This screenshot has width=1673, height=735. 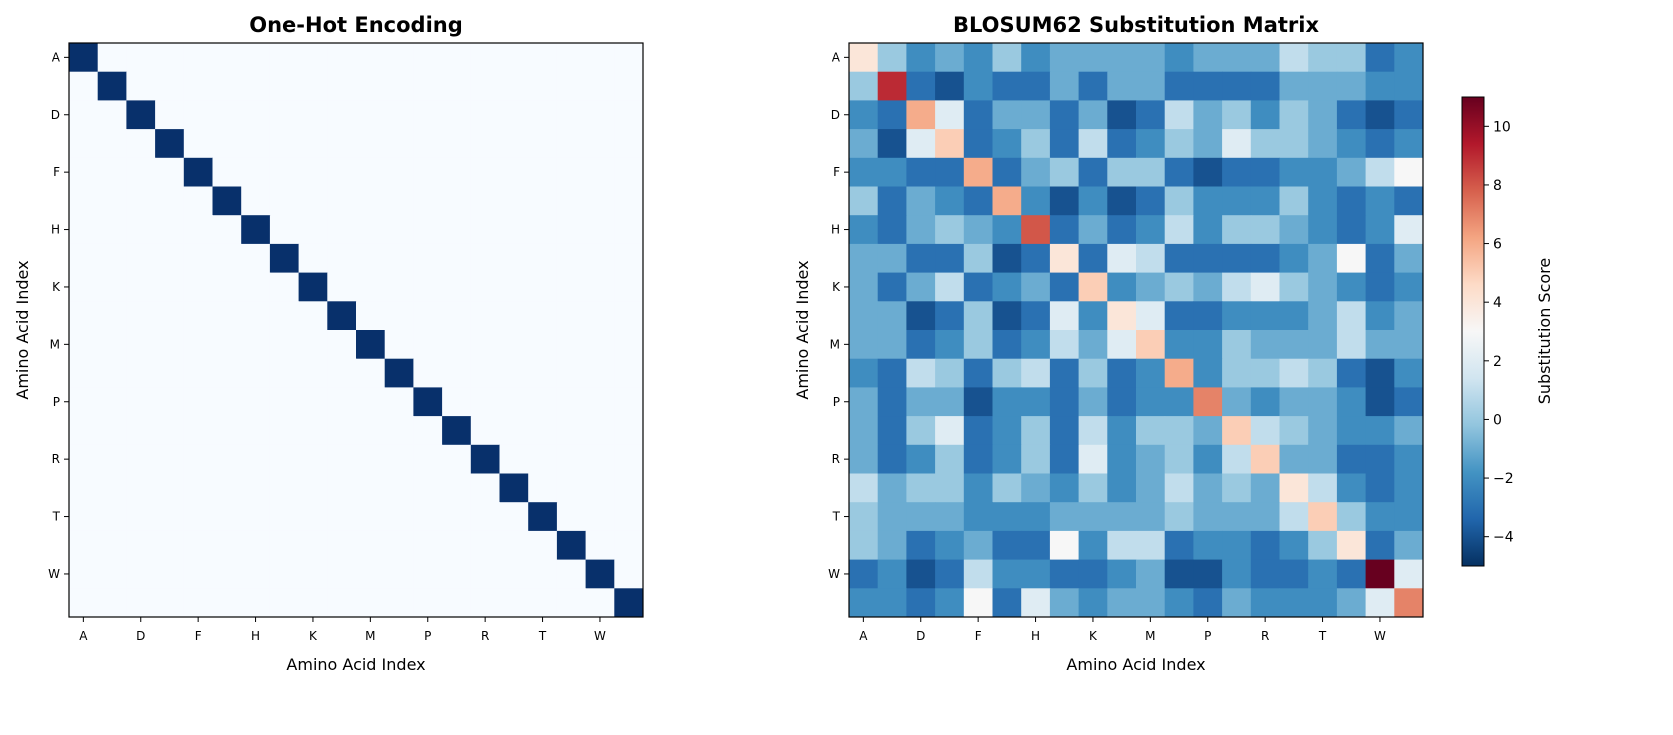 I want to click on left-cell-Q-T, so click(x=543, y=431).